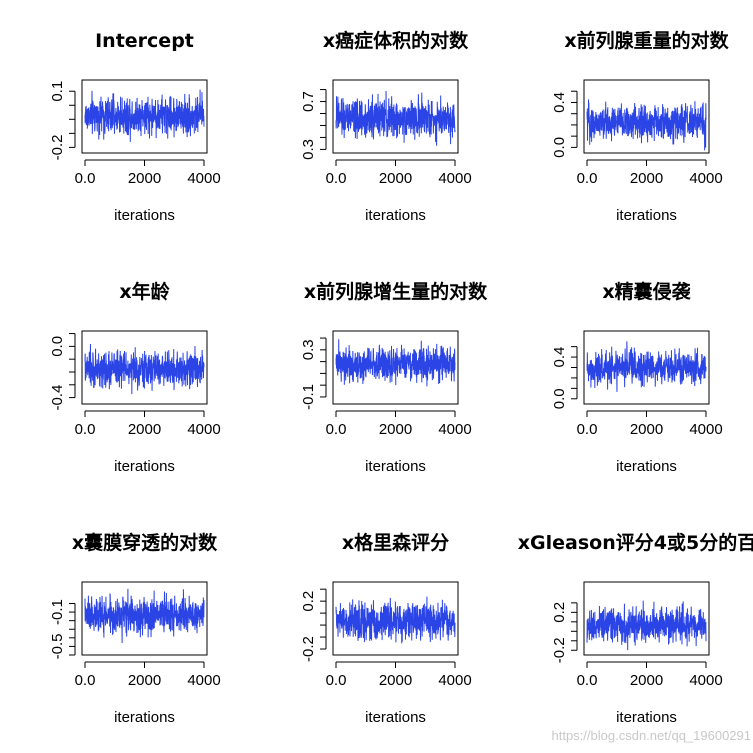  I want to click on panel-title: x格里森评分, so click(395, 542).